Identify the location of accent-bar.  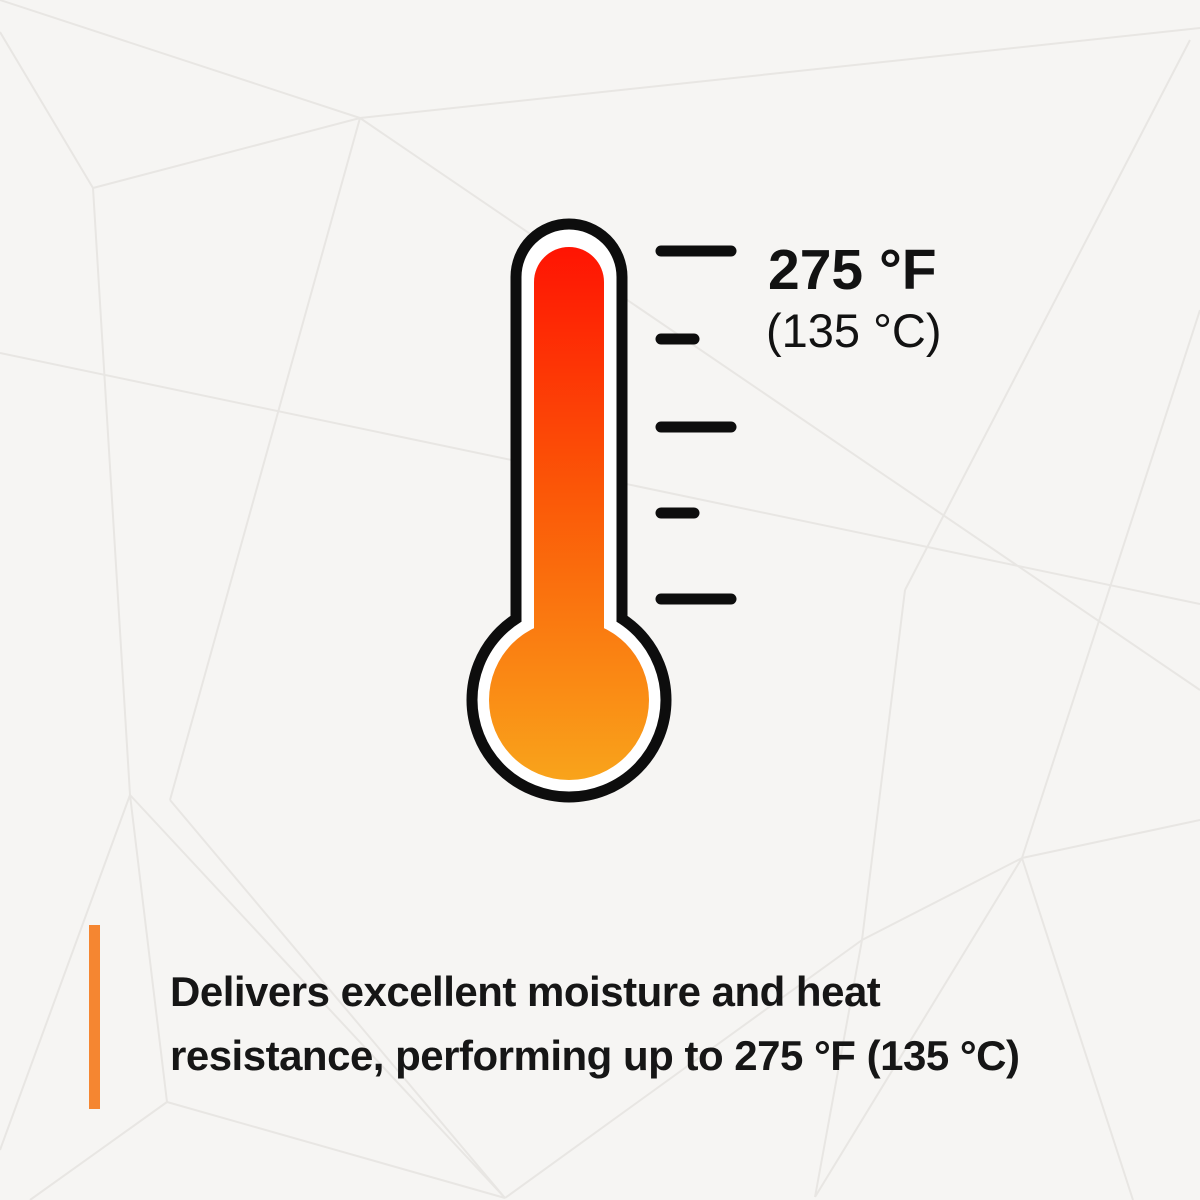
(94, 1017).